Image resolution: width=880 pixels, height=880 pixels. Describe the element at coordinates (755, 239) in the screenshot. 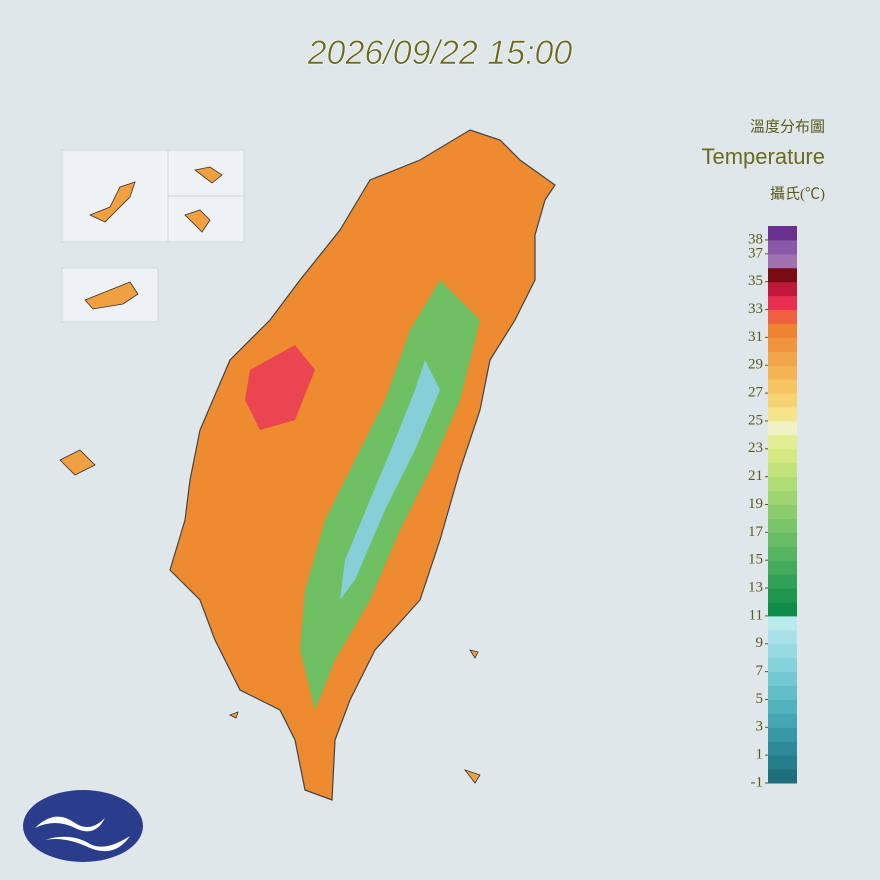

I see `tick-label: 38` at that location.